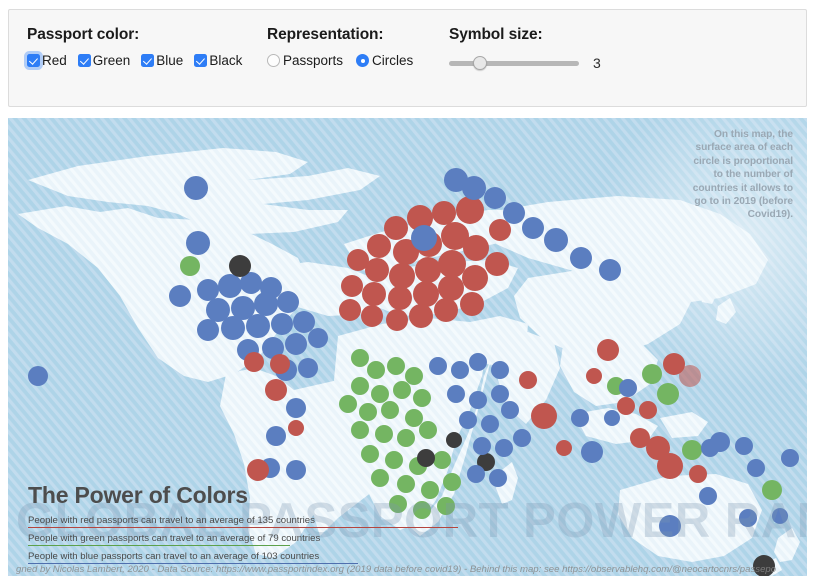 The image size is (815, 584). I want to click on check-icon-blue, so click(148, 60).